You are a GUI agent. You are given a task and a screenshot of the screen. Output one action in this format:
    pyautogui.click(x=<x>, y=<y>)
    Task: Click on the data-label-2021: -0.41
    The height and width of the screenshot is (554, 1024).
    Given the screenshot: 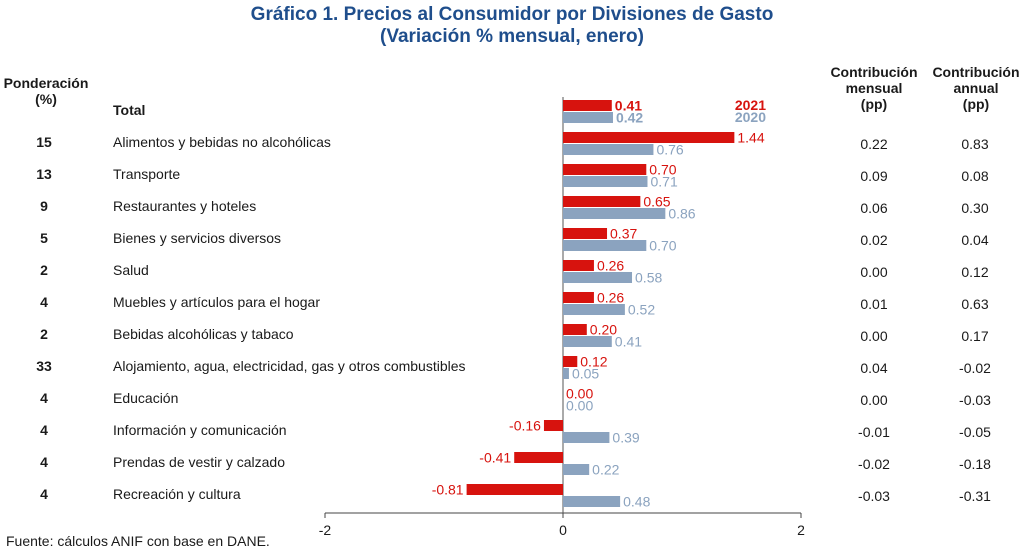 What is the action you would take?
    pyautogui.click(x=495, y=458)
    